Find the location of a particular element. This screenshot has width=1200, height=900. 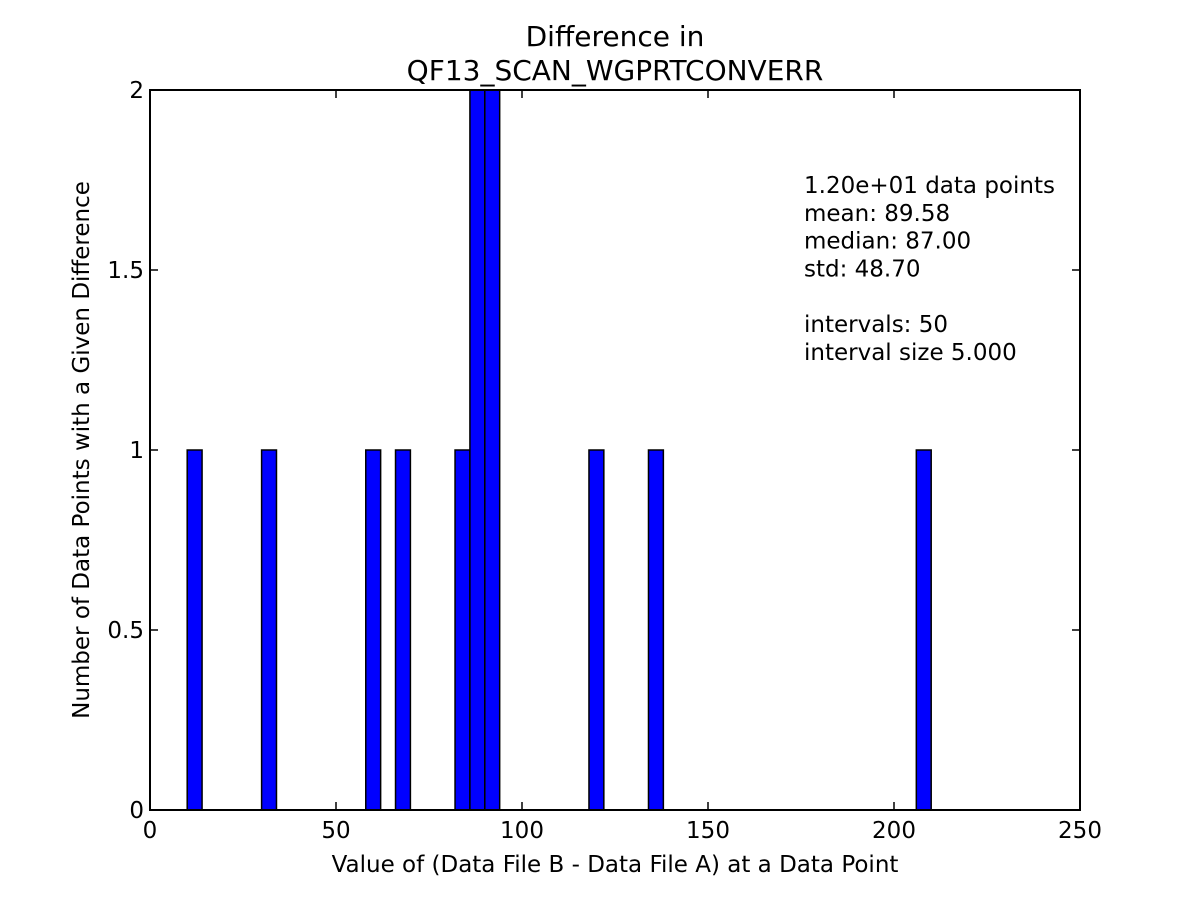

annotation-line-6: interval size 5.000 is located at coordinates (910, 353).